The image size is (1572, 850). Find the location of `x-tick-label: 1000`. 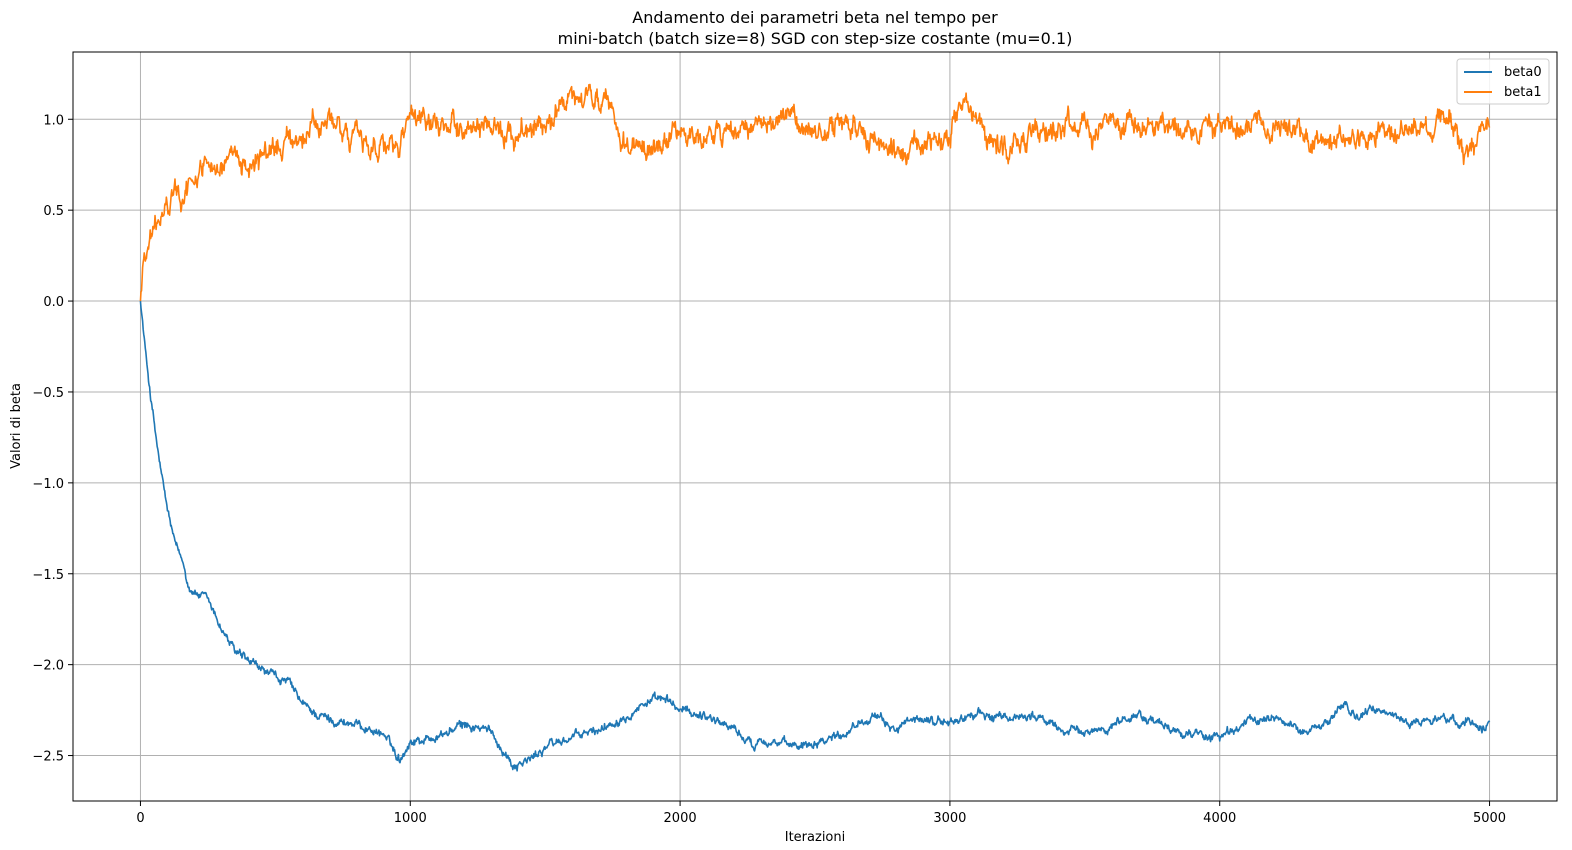

x-tick-label: 1000 is located at coordinates (410, 818).